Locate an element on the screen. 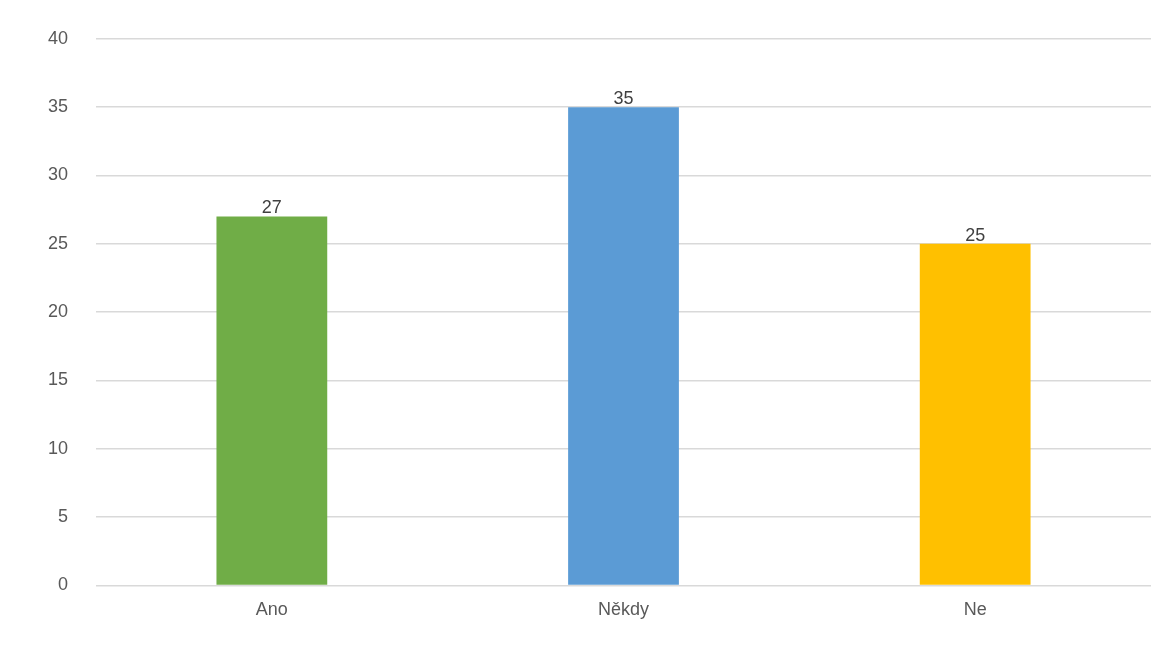  y-tick-label: 25 is located at coordinates (58, 242).